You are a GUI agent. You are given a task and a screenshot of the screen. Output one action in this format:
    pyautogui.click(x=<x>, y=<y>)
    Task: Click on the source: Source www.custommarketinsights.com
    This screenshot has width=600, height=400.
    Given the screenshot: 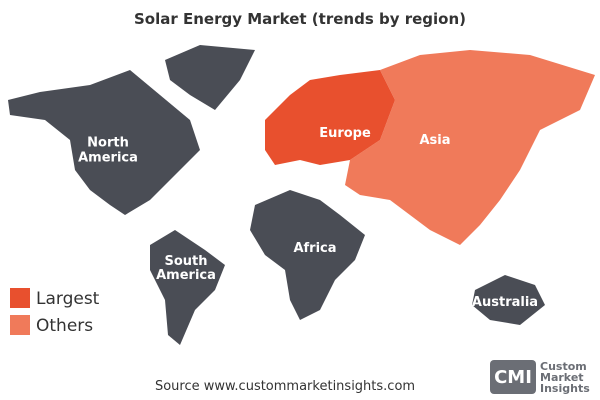 What is the action you would take?
    pyautogui.click(x=285, y=386)
    